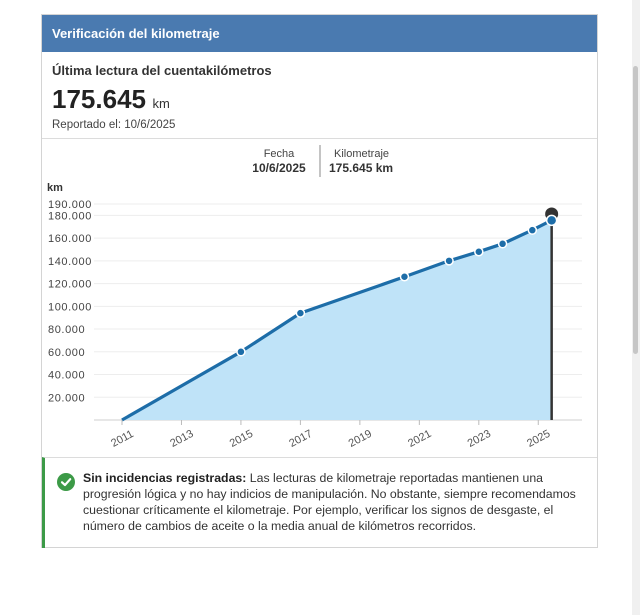 The height and width of the screenshot is (615, 640). I want to click on reading-value: 175.645, so click(99, 99).